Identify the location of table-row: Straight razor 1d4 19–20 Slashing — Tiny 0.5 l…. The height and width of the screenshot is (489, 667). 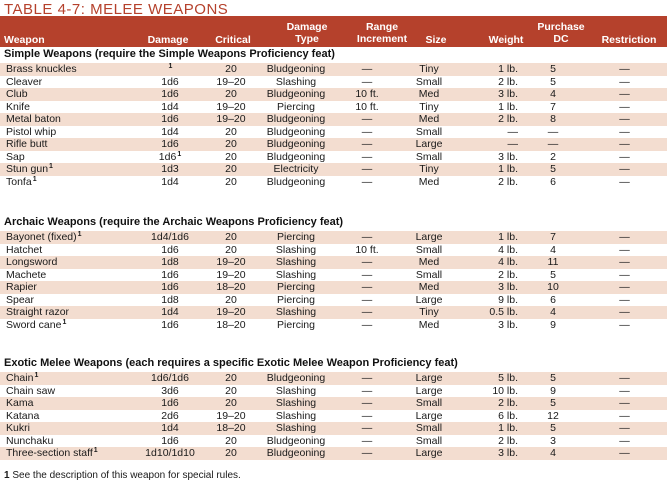
(333, 312).